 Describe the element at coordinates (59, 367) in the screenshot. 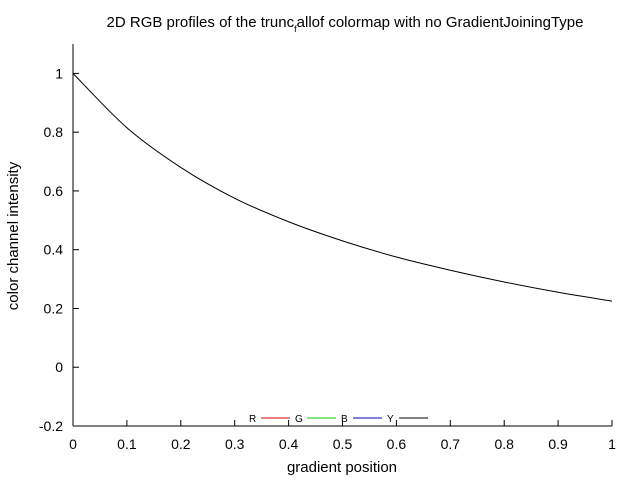

I see `y-tick-label: 0` at that location.